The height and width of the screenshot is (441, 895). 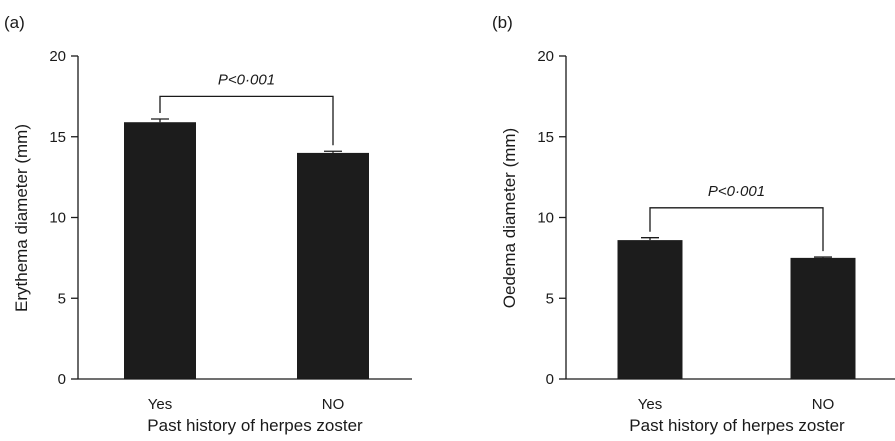 I want to click on panel-b-significance-bracket, so click(x=736, y=229).